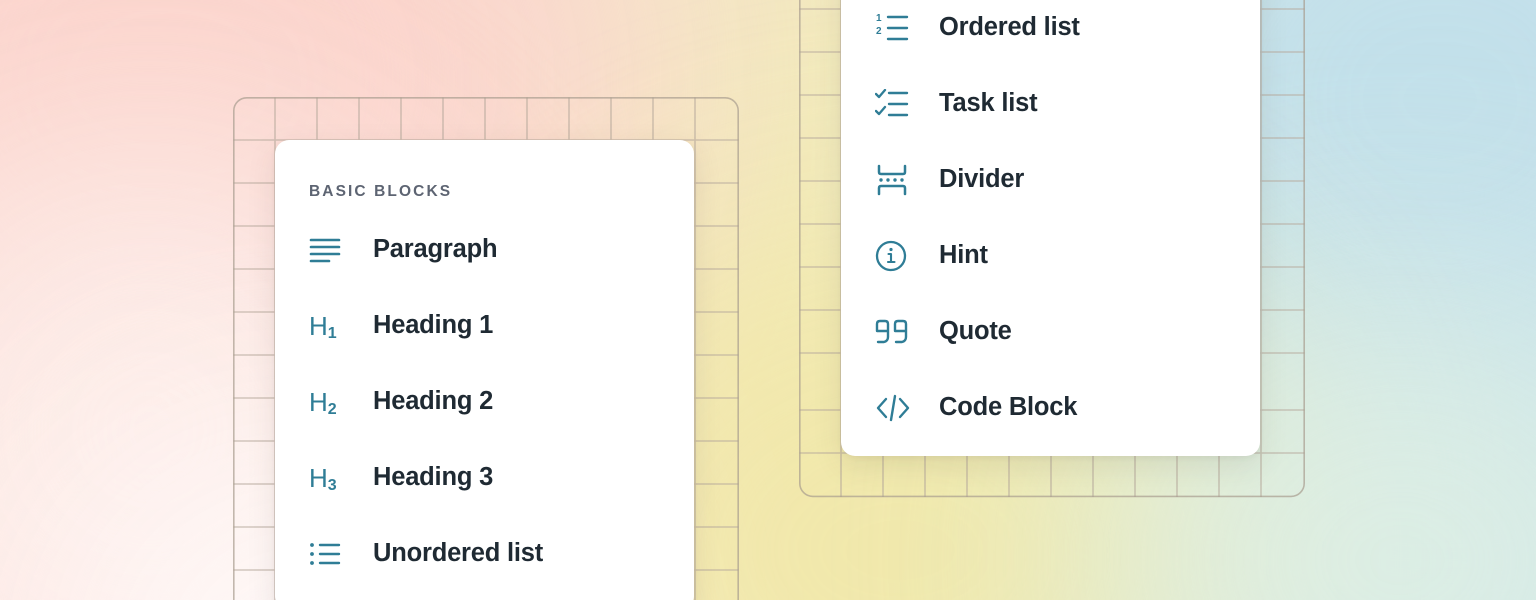 Image resolution: width=1536 pixels, height=600 pixels. What do you see at coordinates (433, 476) in the screenshot?
I see `menu-item-label: Heading 3` at bounding box center [433, 476].